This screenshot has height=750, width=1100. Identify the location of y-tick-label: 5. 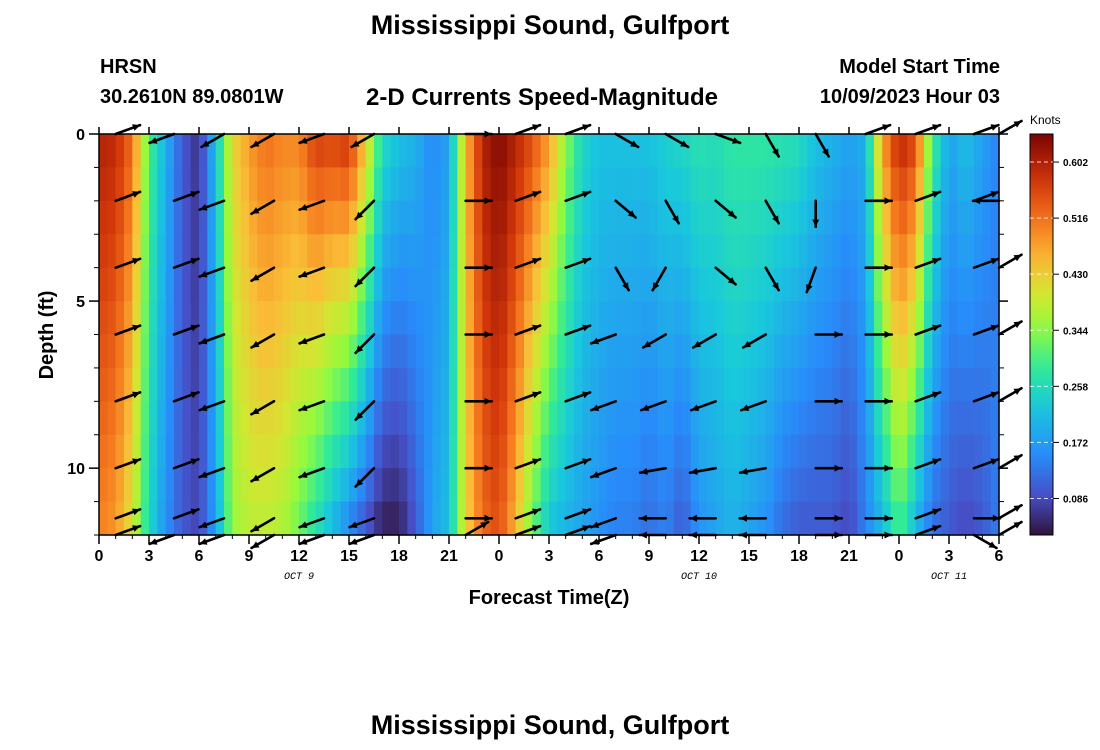
(80, 302).